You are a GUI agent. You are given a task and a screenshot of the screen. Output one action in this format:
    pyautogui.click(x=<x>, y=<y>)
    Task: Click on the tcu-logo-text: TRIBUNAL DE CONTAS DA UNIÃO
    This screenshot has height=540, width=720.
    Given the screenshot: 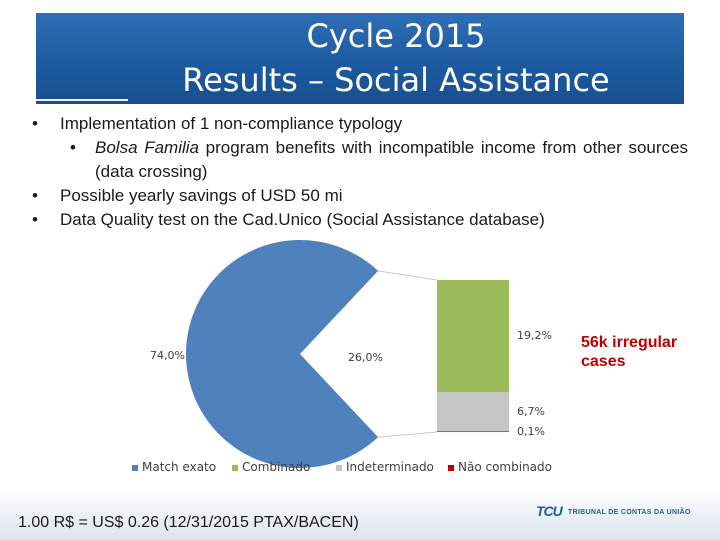 What is the action you would take?
    pyautogui.click(x=629, y=512)
    